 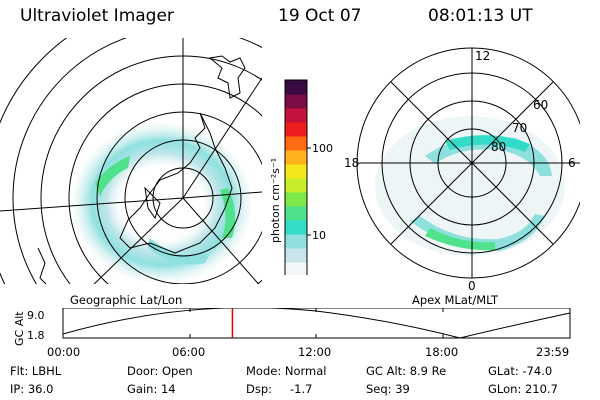 What do you see at coordinates (160, 371) in the screenshot?
I see `door-status: Door: Open` at bounding box center [160, 371].